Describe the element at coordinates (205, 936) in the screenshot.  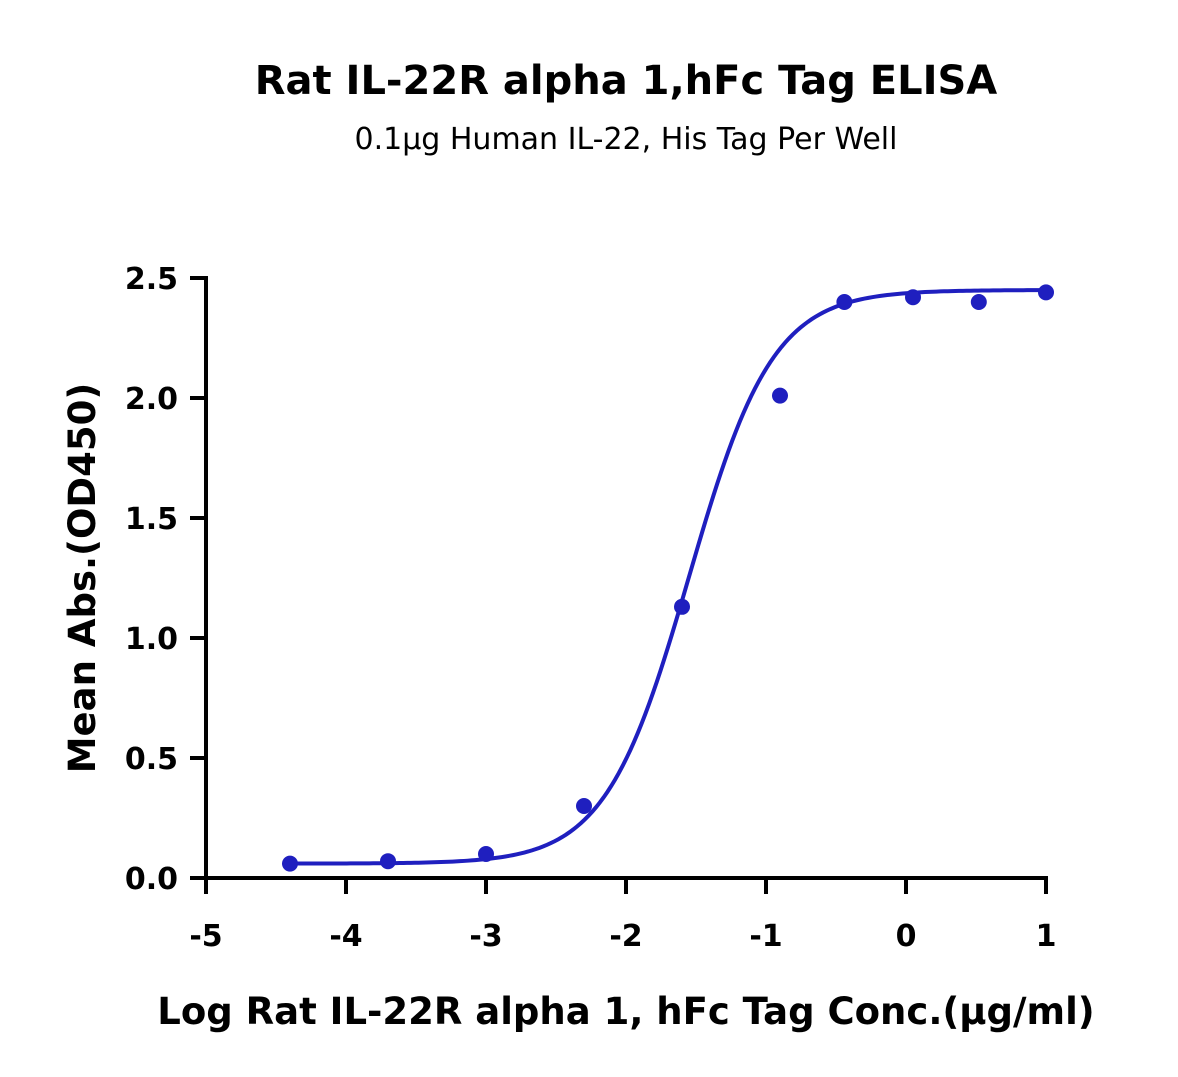
I see `x-tick-label: -5` at that location.